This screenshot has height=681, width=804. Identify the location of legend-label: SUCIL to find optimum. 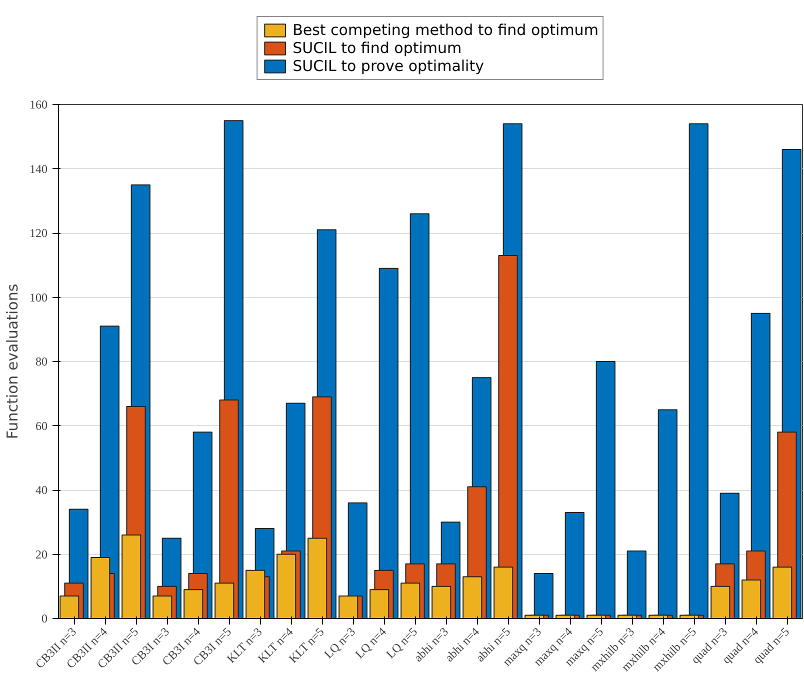
(377, 48).